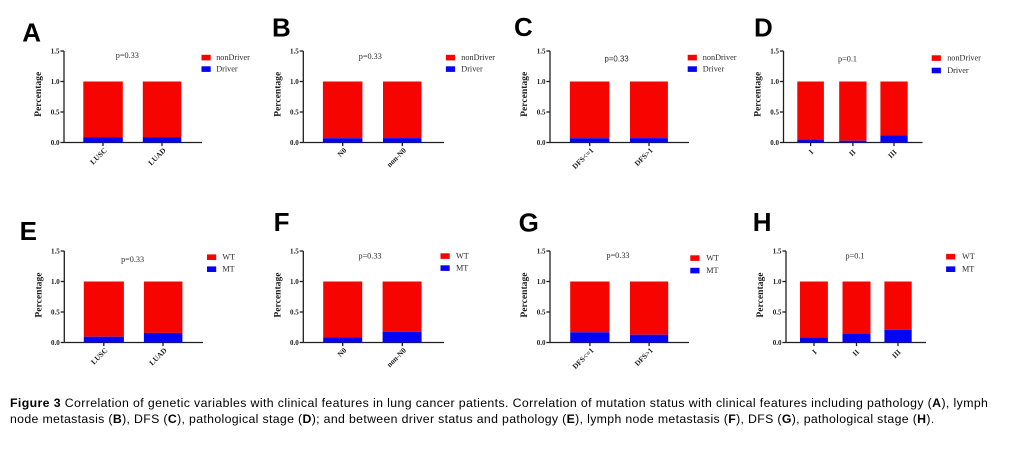  What do you see at coordinates (31, 32) in the screenshot?
I see `svg-text: A` at bounding box center [31, 32].